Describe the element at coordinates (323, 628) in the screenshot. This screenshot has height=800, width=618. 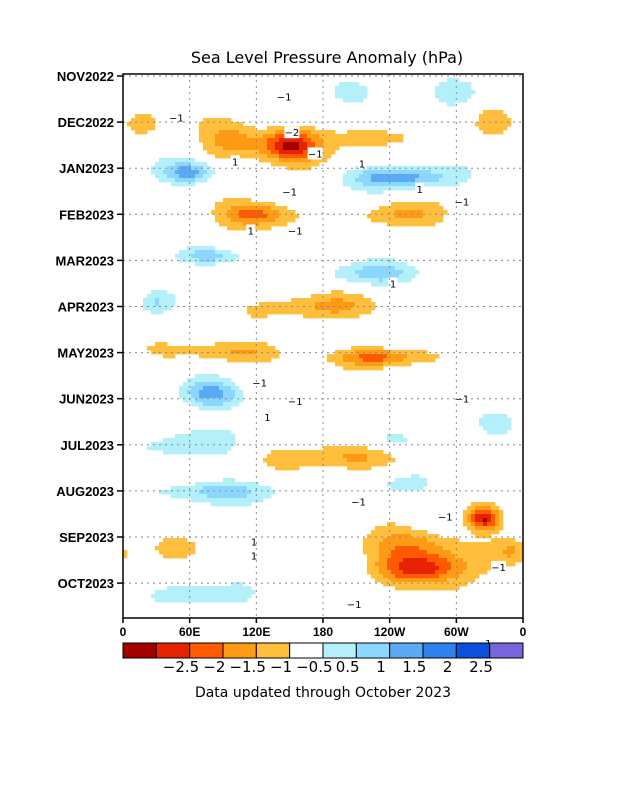
I see `x-axis-ticks: 0 60E 120E 180 120W 60W 0` at that location.